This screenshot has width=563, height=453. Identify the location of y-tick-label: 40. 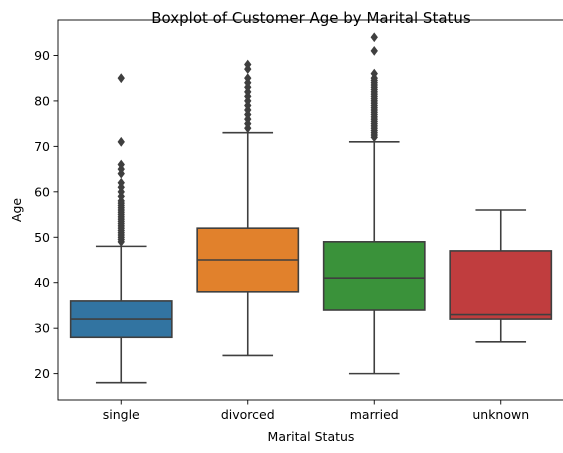
(42, 282).